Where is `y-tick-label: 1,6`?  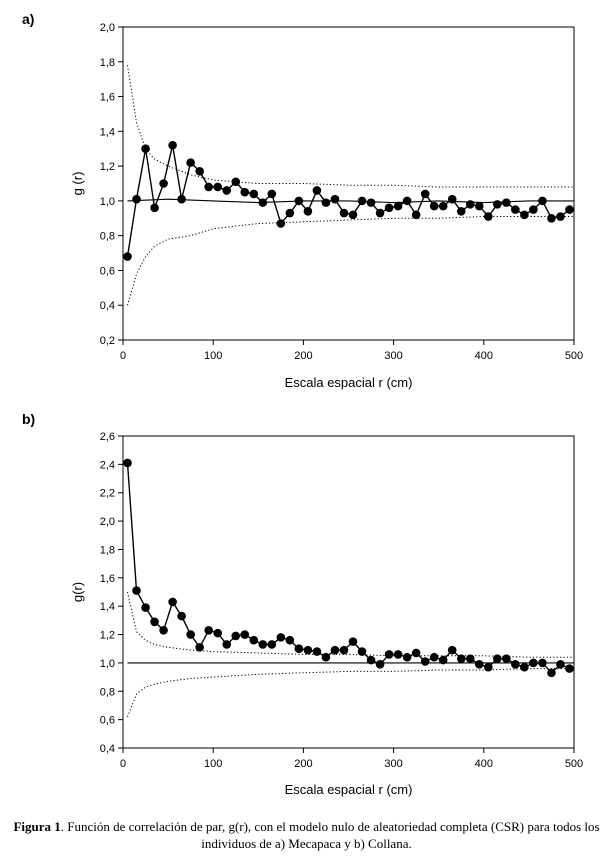
y-tick-label: 1,6 is located at coordinates (107, 98).